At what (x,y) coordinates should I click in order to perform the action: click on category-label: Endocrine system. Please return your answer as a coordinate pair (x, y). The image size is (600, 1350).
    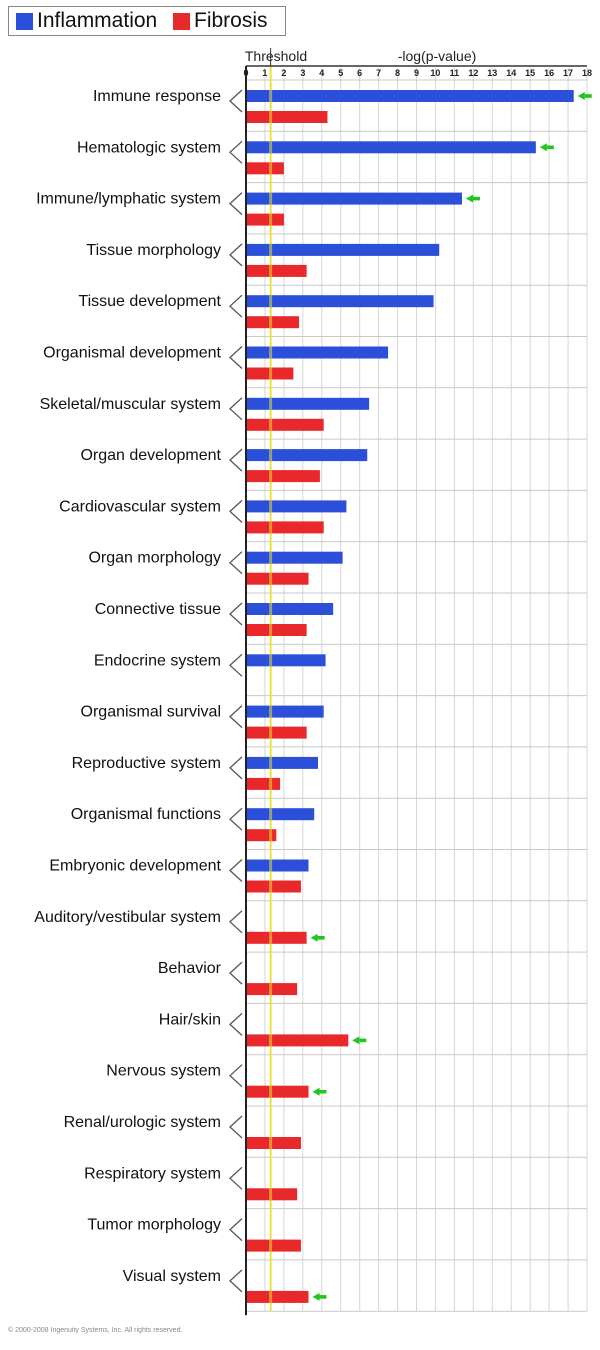
    Looking at the image, I should click on (157, 660).